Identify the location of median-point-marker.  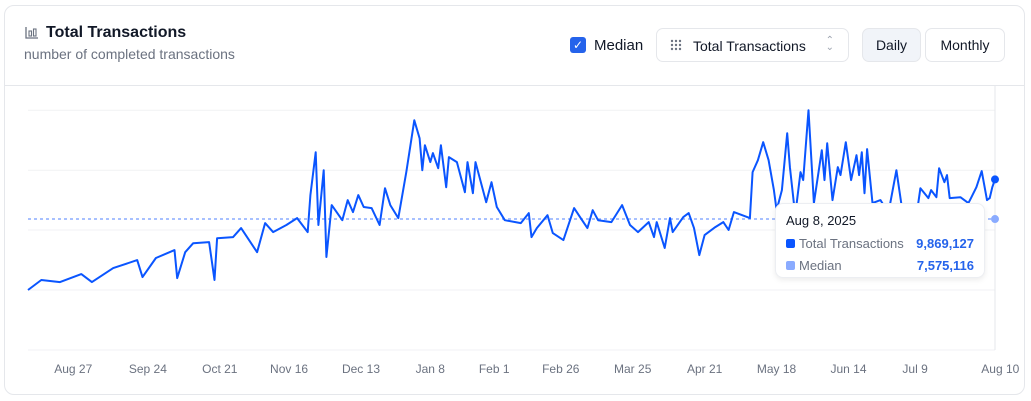
(995, 219).